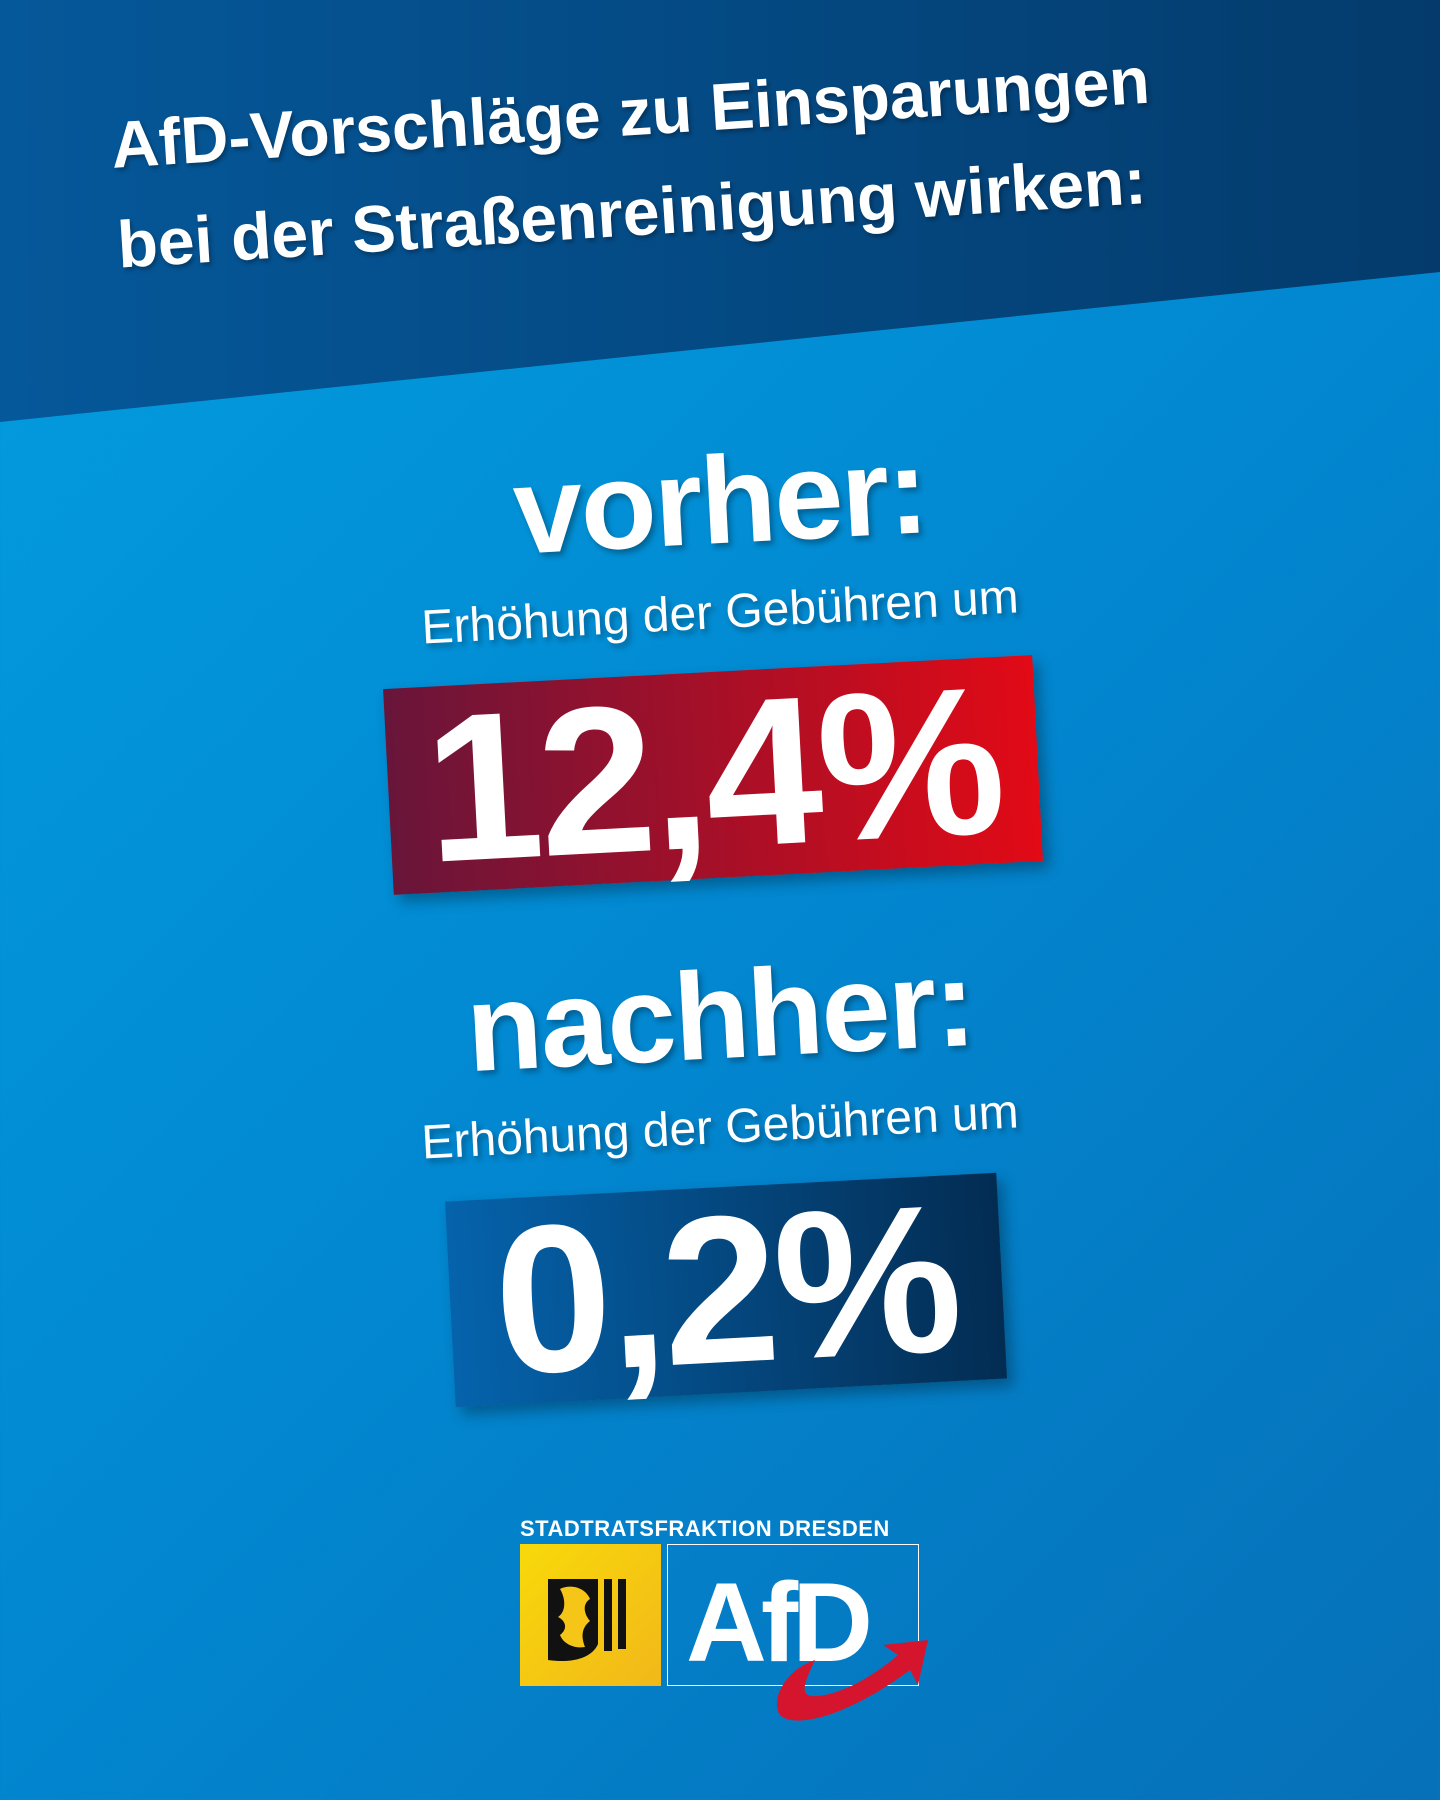 Image resolution: width=1440 pixels, height=1800 pixels. I want to click on after-value: 0,2%, so click(726, 1289).